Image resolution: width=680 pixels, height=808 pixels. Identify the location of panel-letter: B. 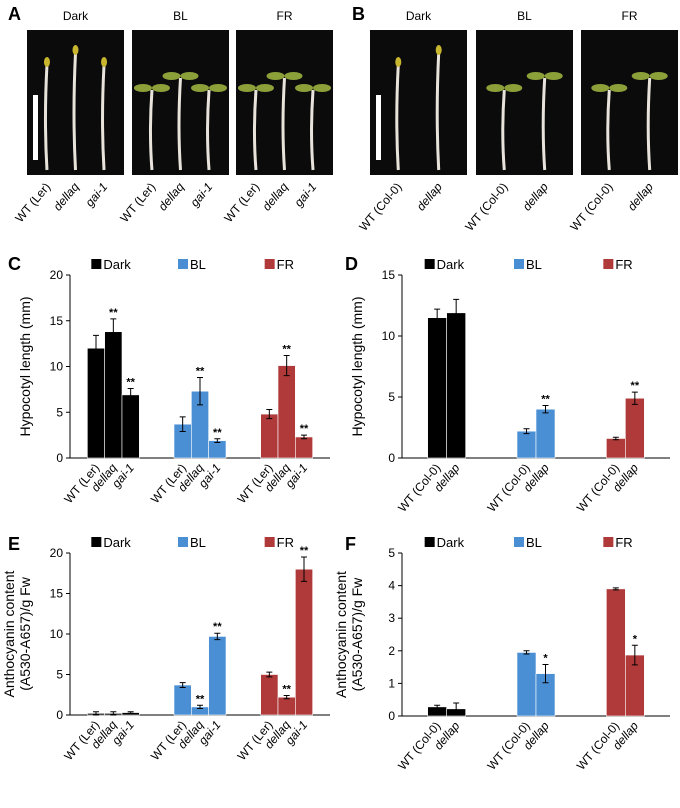
(358, 14).